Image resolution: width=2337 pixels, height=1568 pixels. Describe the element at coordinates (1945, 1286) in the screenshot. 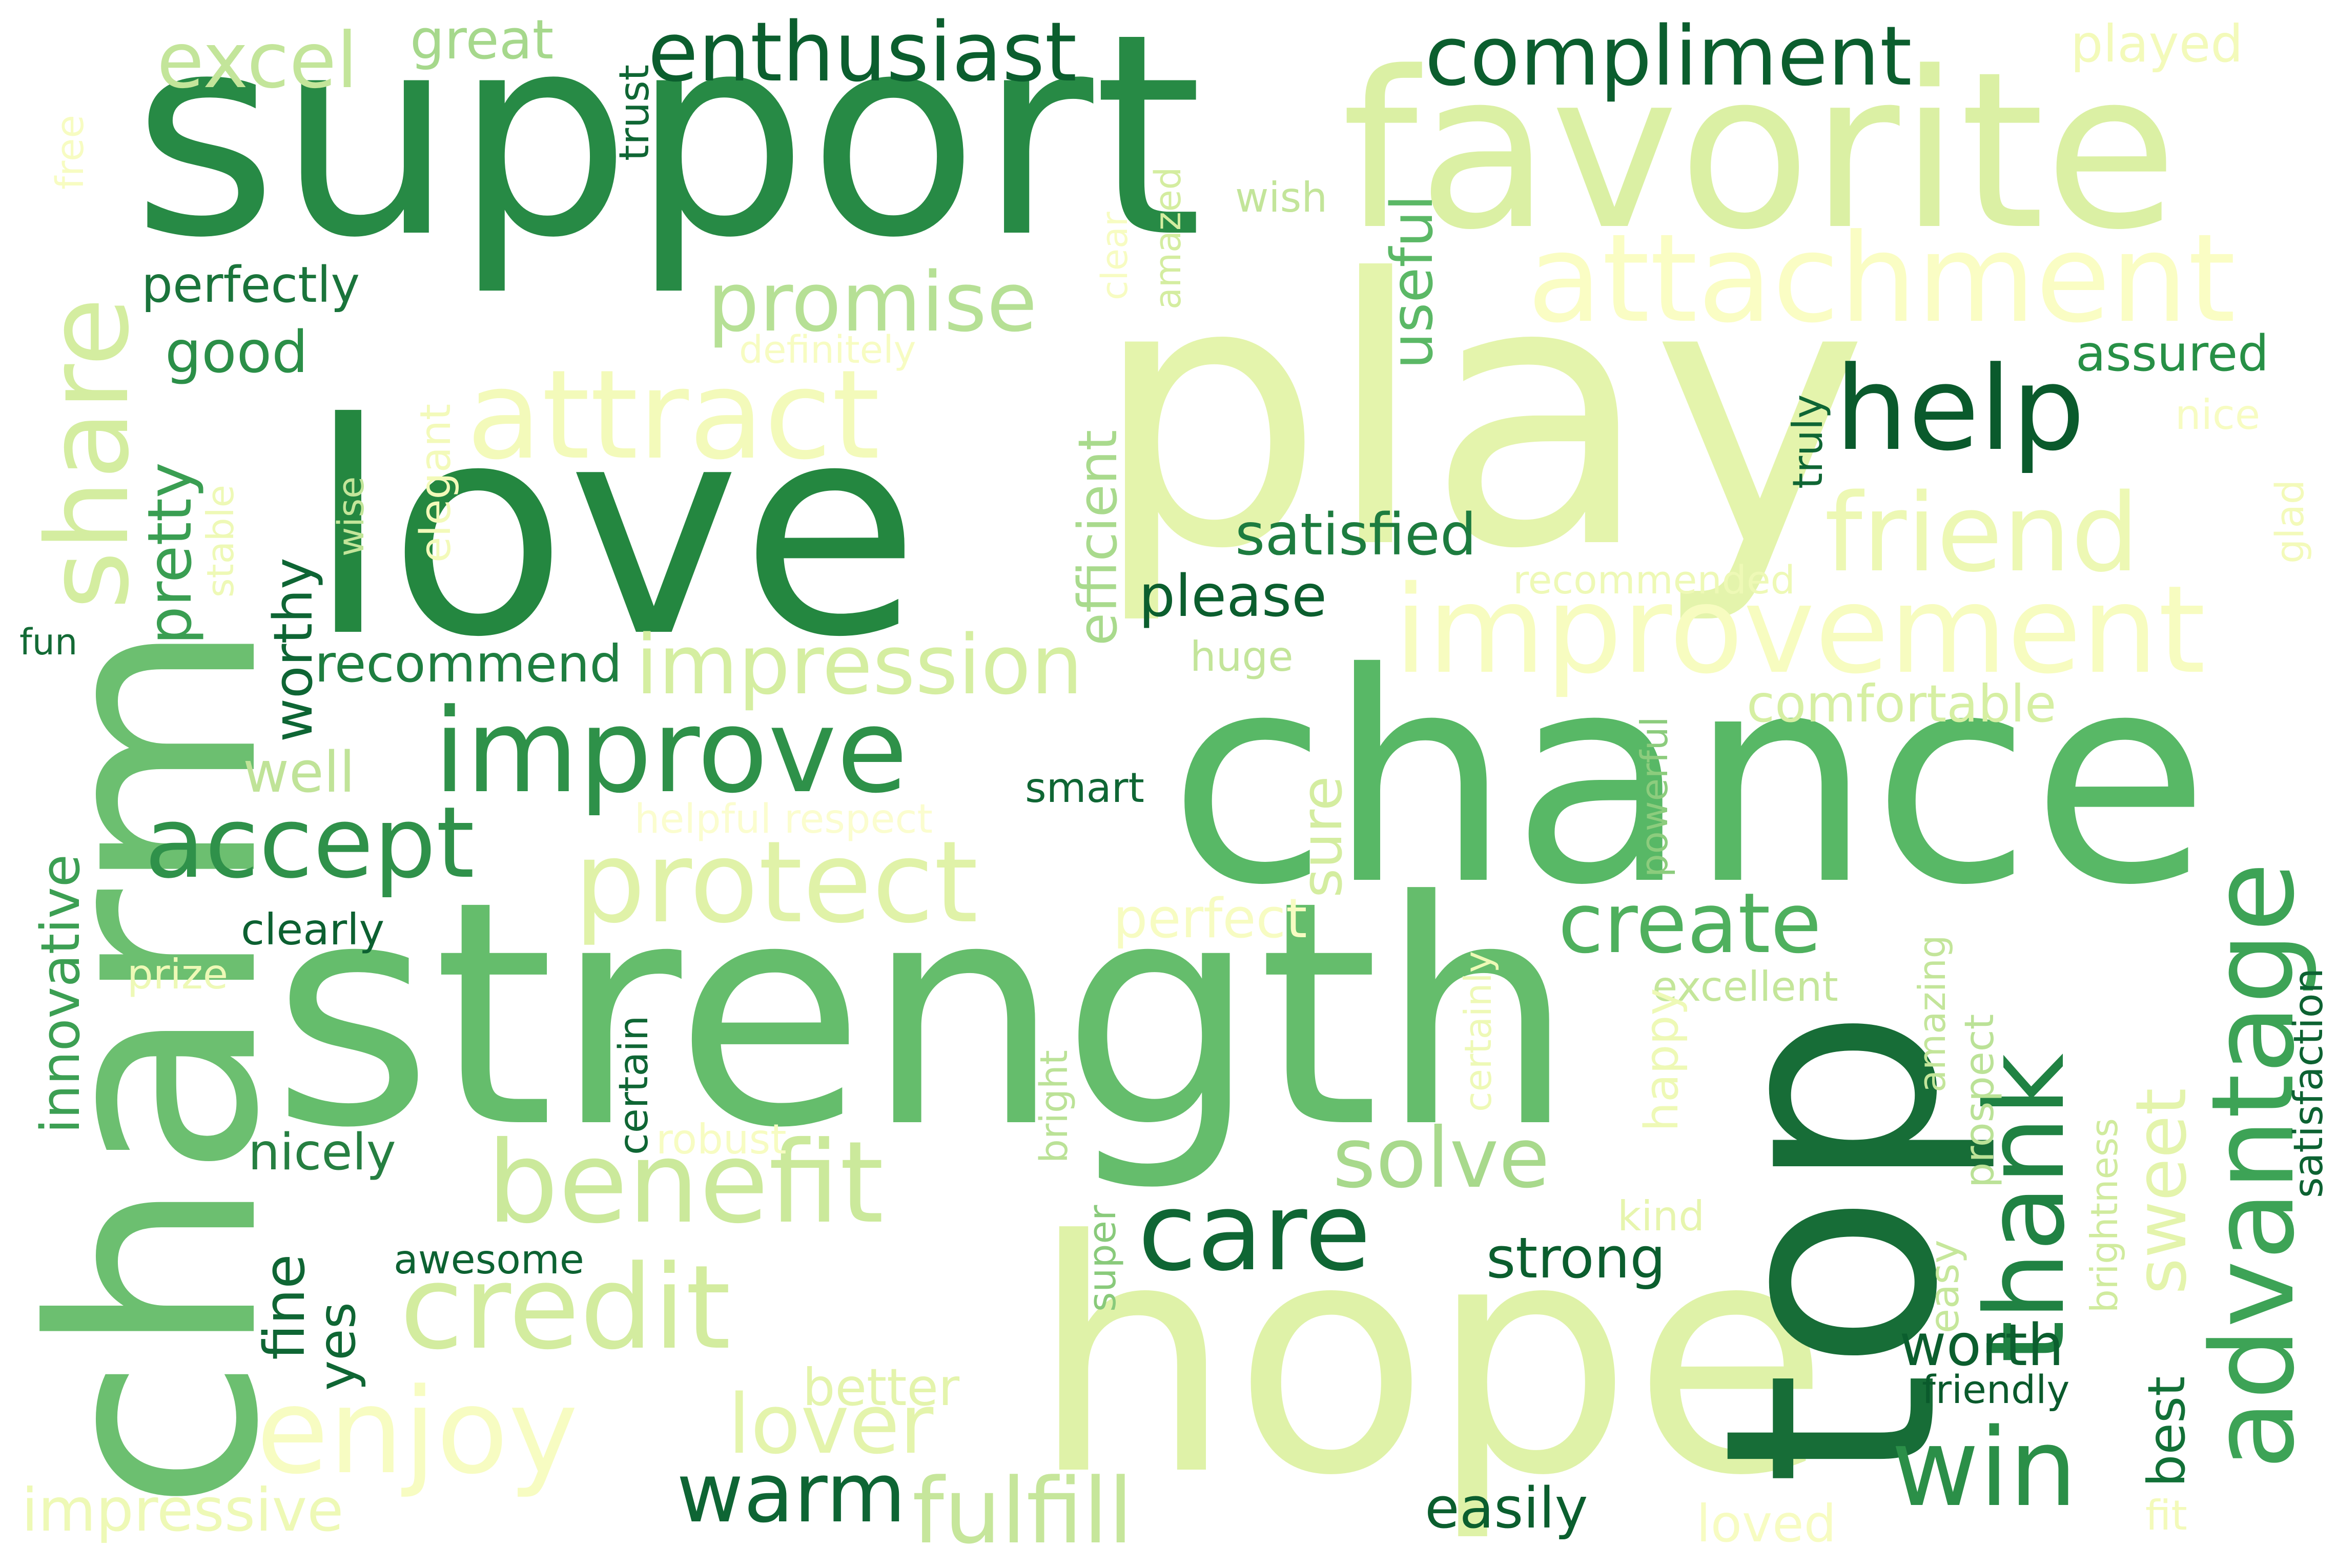

I see `word-easy: easy` at that location.